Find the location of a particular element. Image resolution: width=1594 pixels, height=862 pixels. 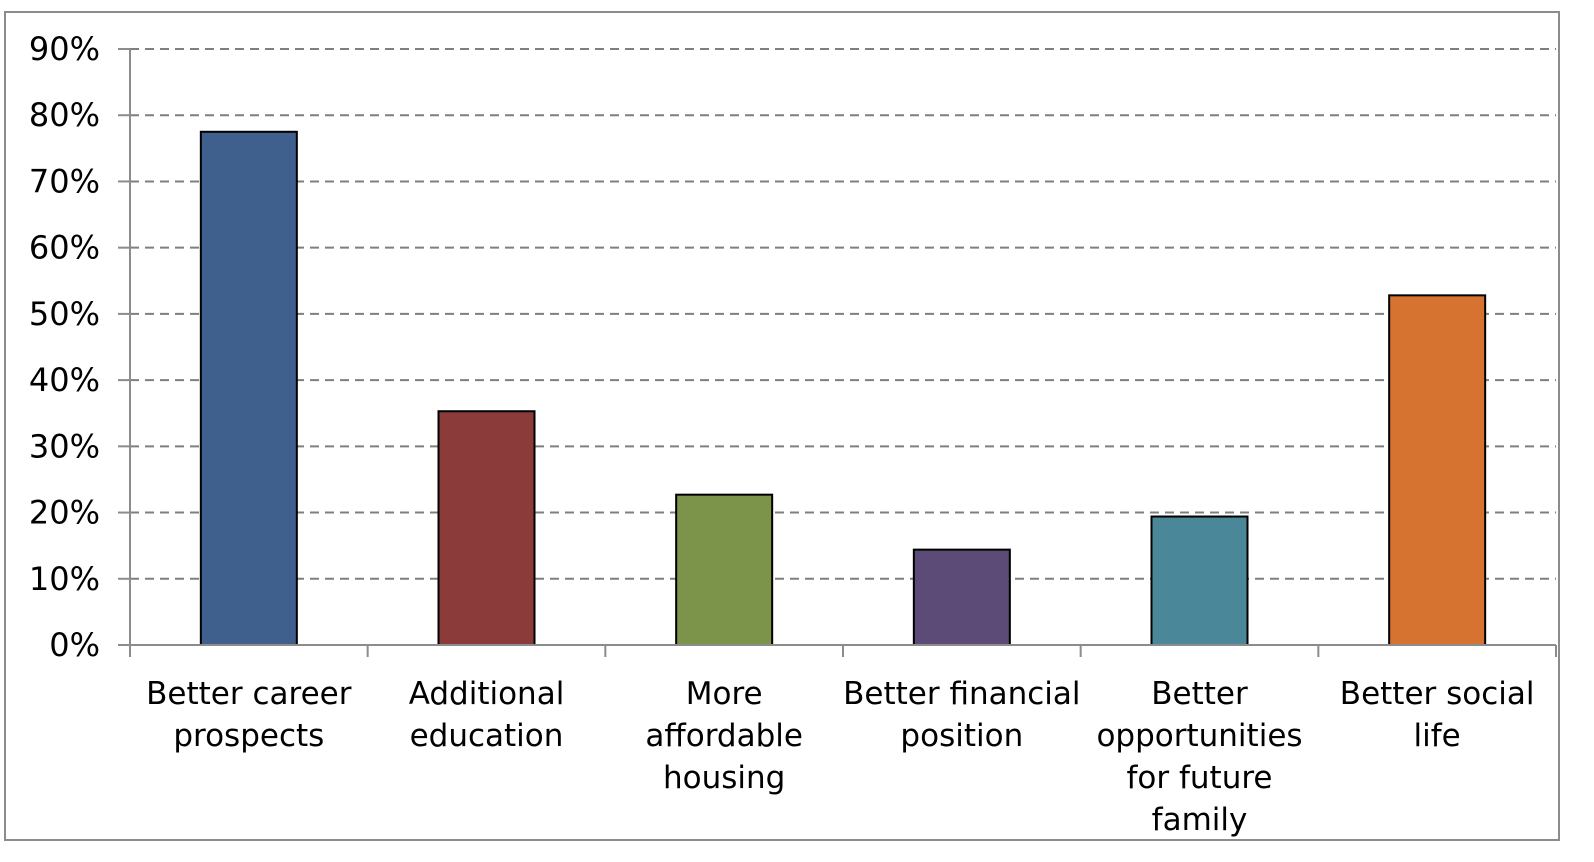

x-category-label: Better opportunities for future family is located at coordinates (1199, 757).